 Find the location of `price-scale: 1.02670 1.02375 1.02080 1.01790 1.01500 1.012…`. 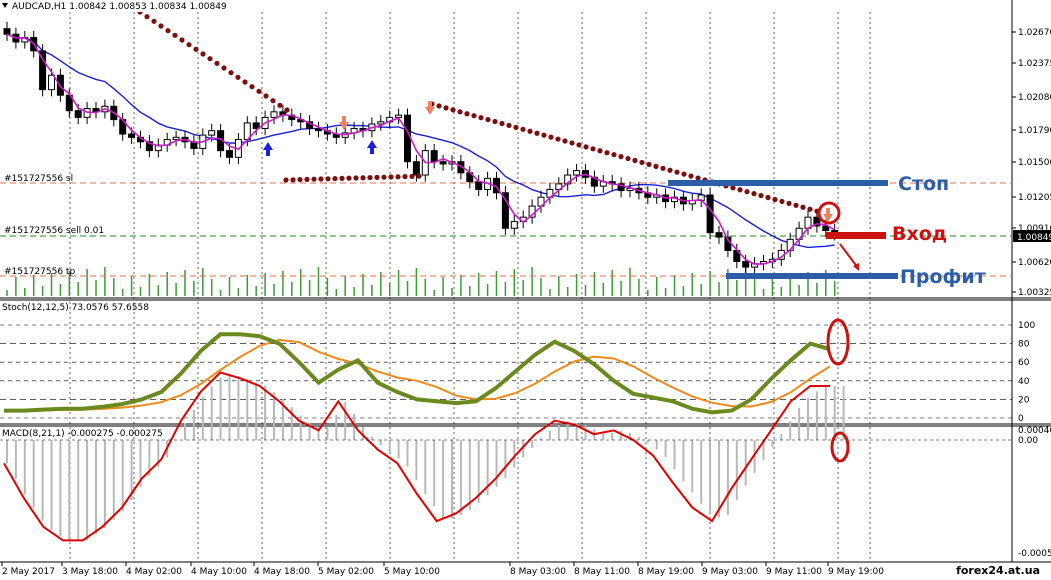

price-scale: 1.02670 1.02375 1.02080 1.01790 1.01500 1.012… is located at coordinates (1031, 163).